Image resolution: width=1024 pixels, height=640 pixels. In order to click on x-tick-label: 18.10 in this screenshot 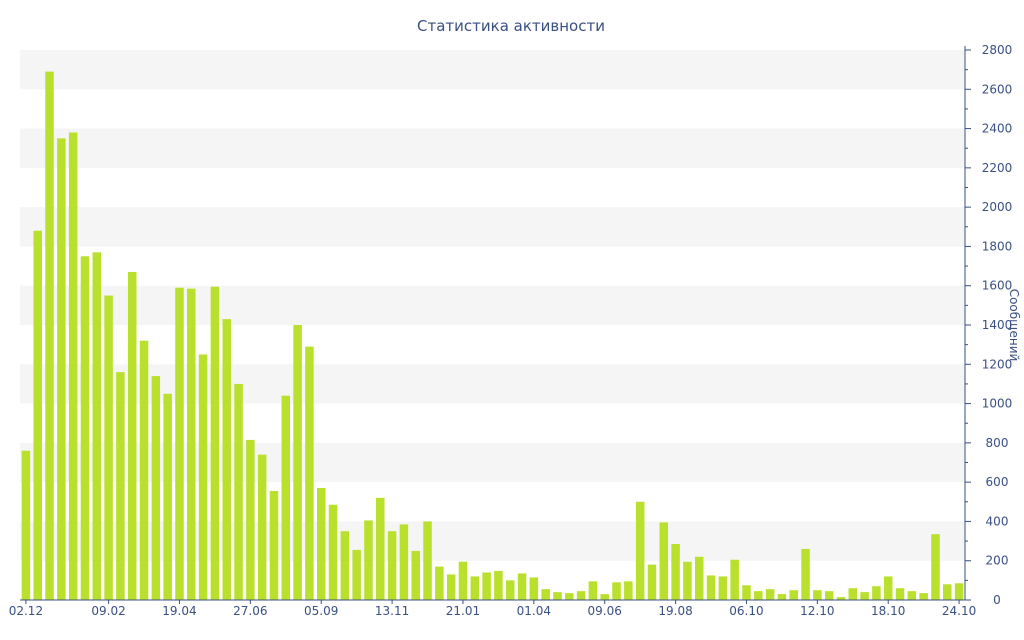, I will do `click(888, 611)`.